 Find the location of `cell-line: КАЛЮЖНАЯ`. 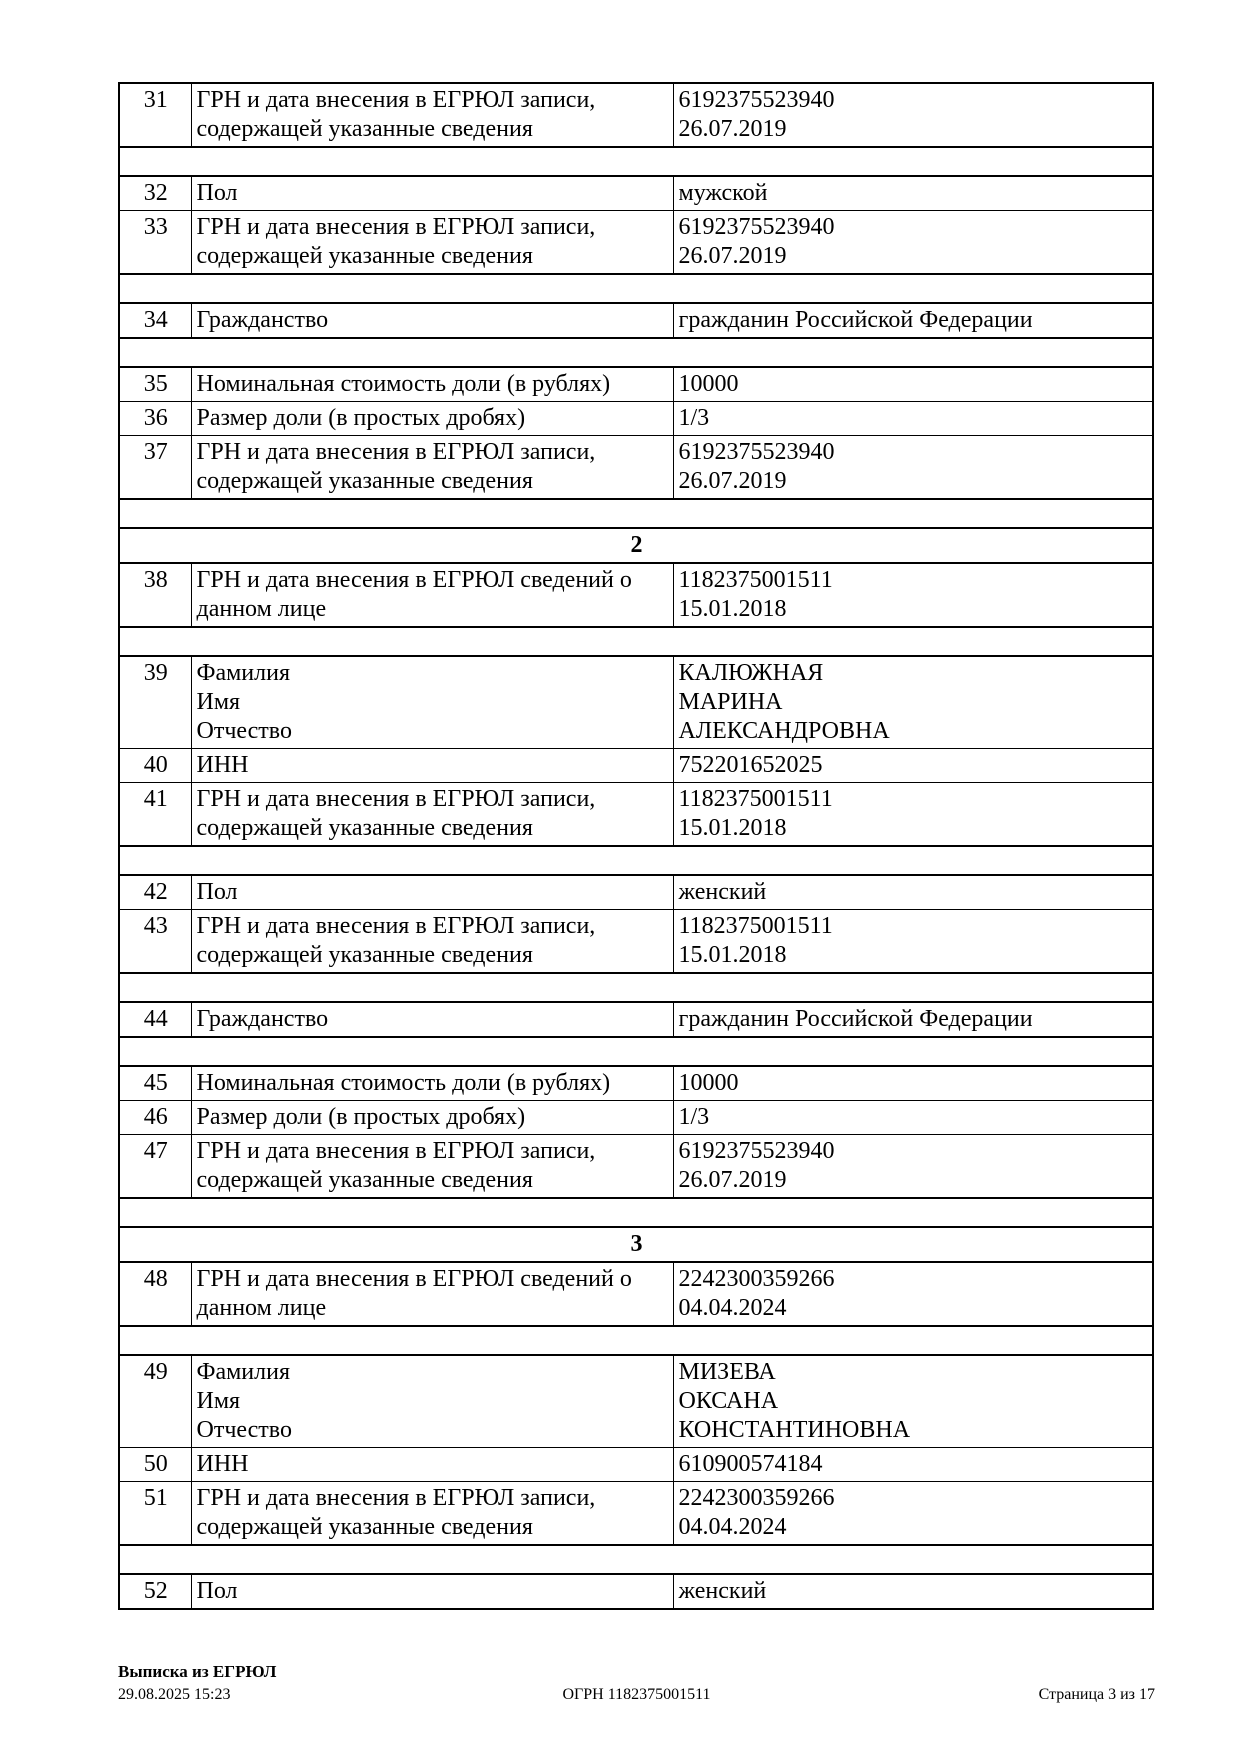

cell-line: КАЛЮЖНАЯ is located at coordinates (751, 673).